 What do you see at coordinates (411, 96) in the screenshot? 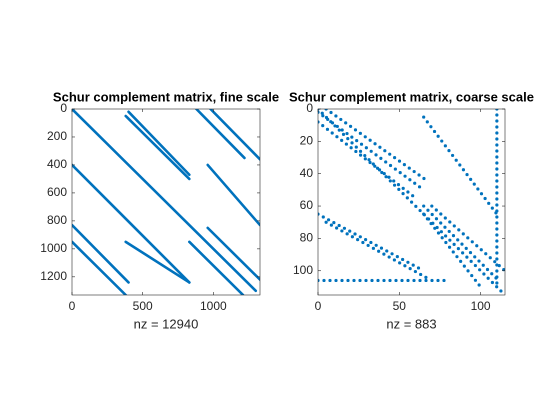
I see `chart-title: Schur complement matrix, coarse scale` at bounding box center [411, 96].